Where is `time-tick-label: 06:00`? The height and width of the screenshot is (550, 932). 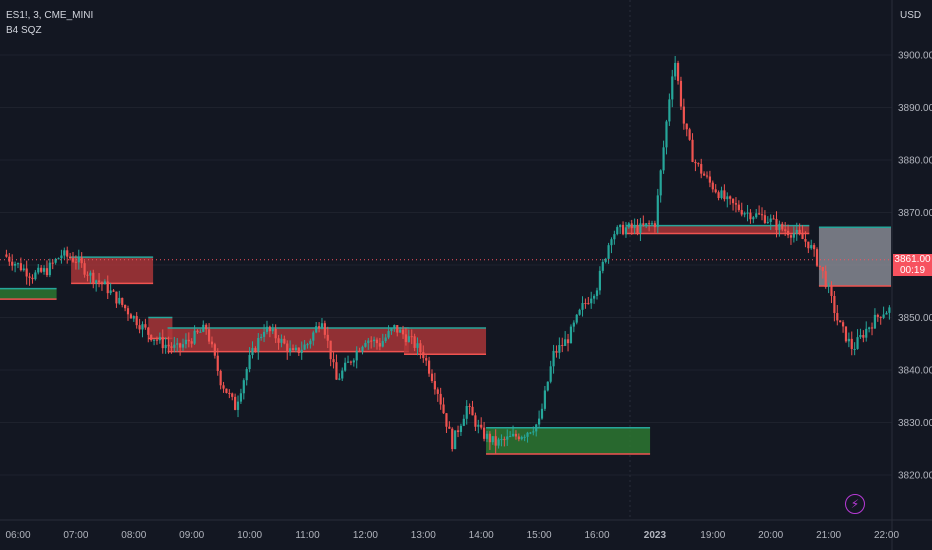
time-tick-label: 06:00 is located at coordinates (17, 535).